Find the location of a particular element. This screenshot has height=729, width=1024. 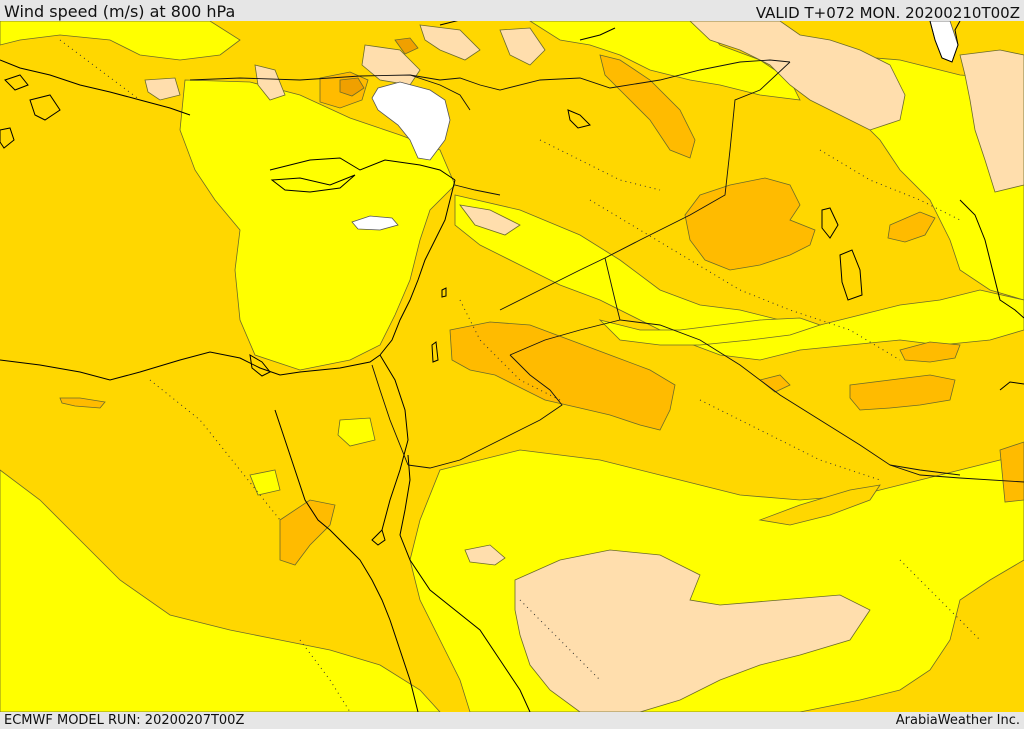

model-run-label: ECMWF MODEL RUN: 20200207T00Z is located at coordinates (124, 720).